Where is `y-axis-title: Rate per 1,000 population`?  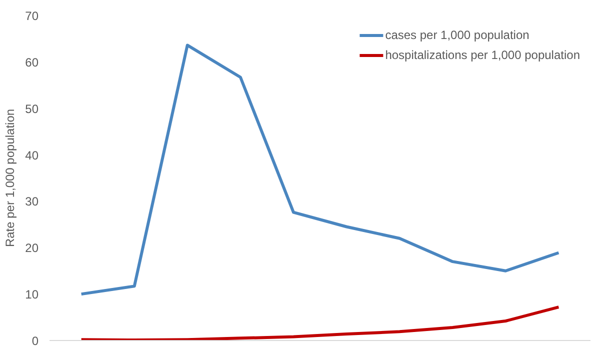
y-axis-title: Rate per 1,000 population is located at coordinates (10, 178).